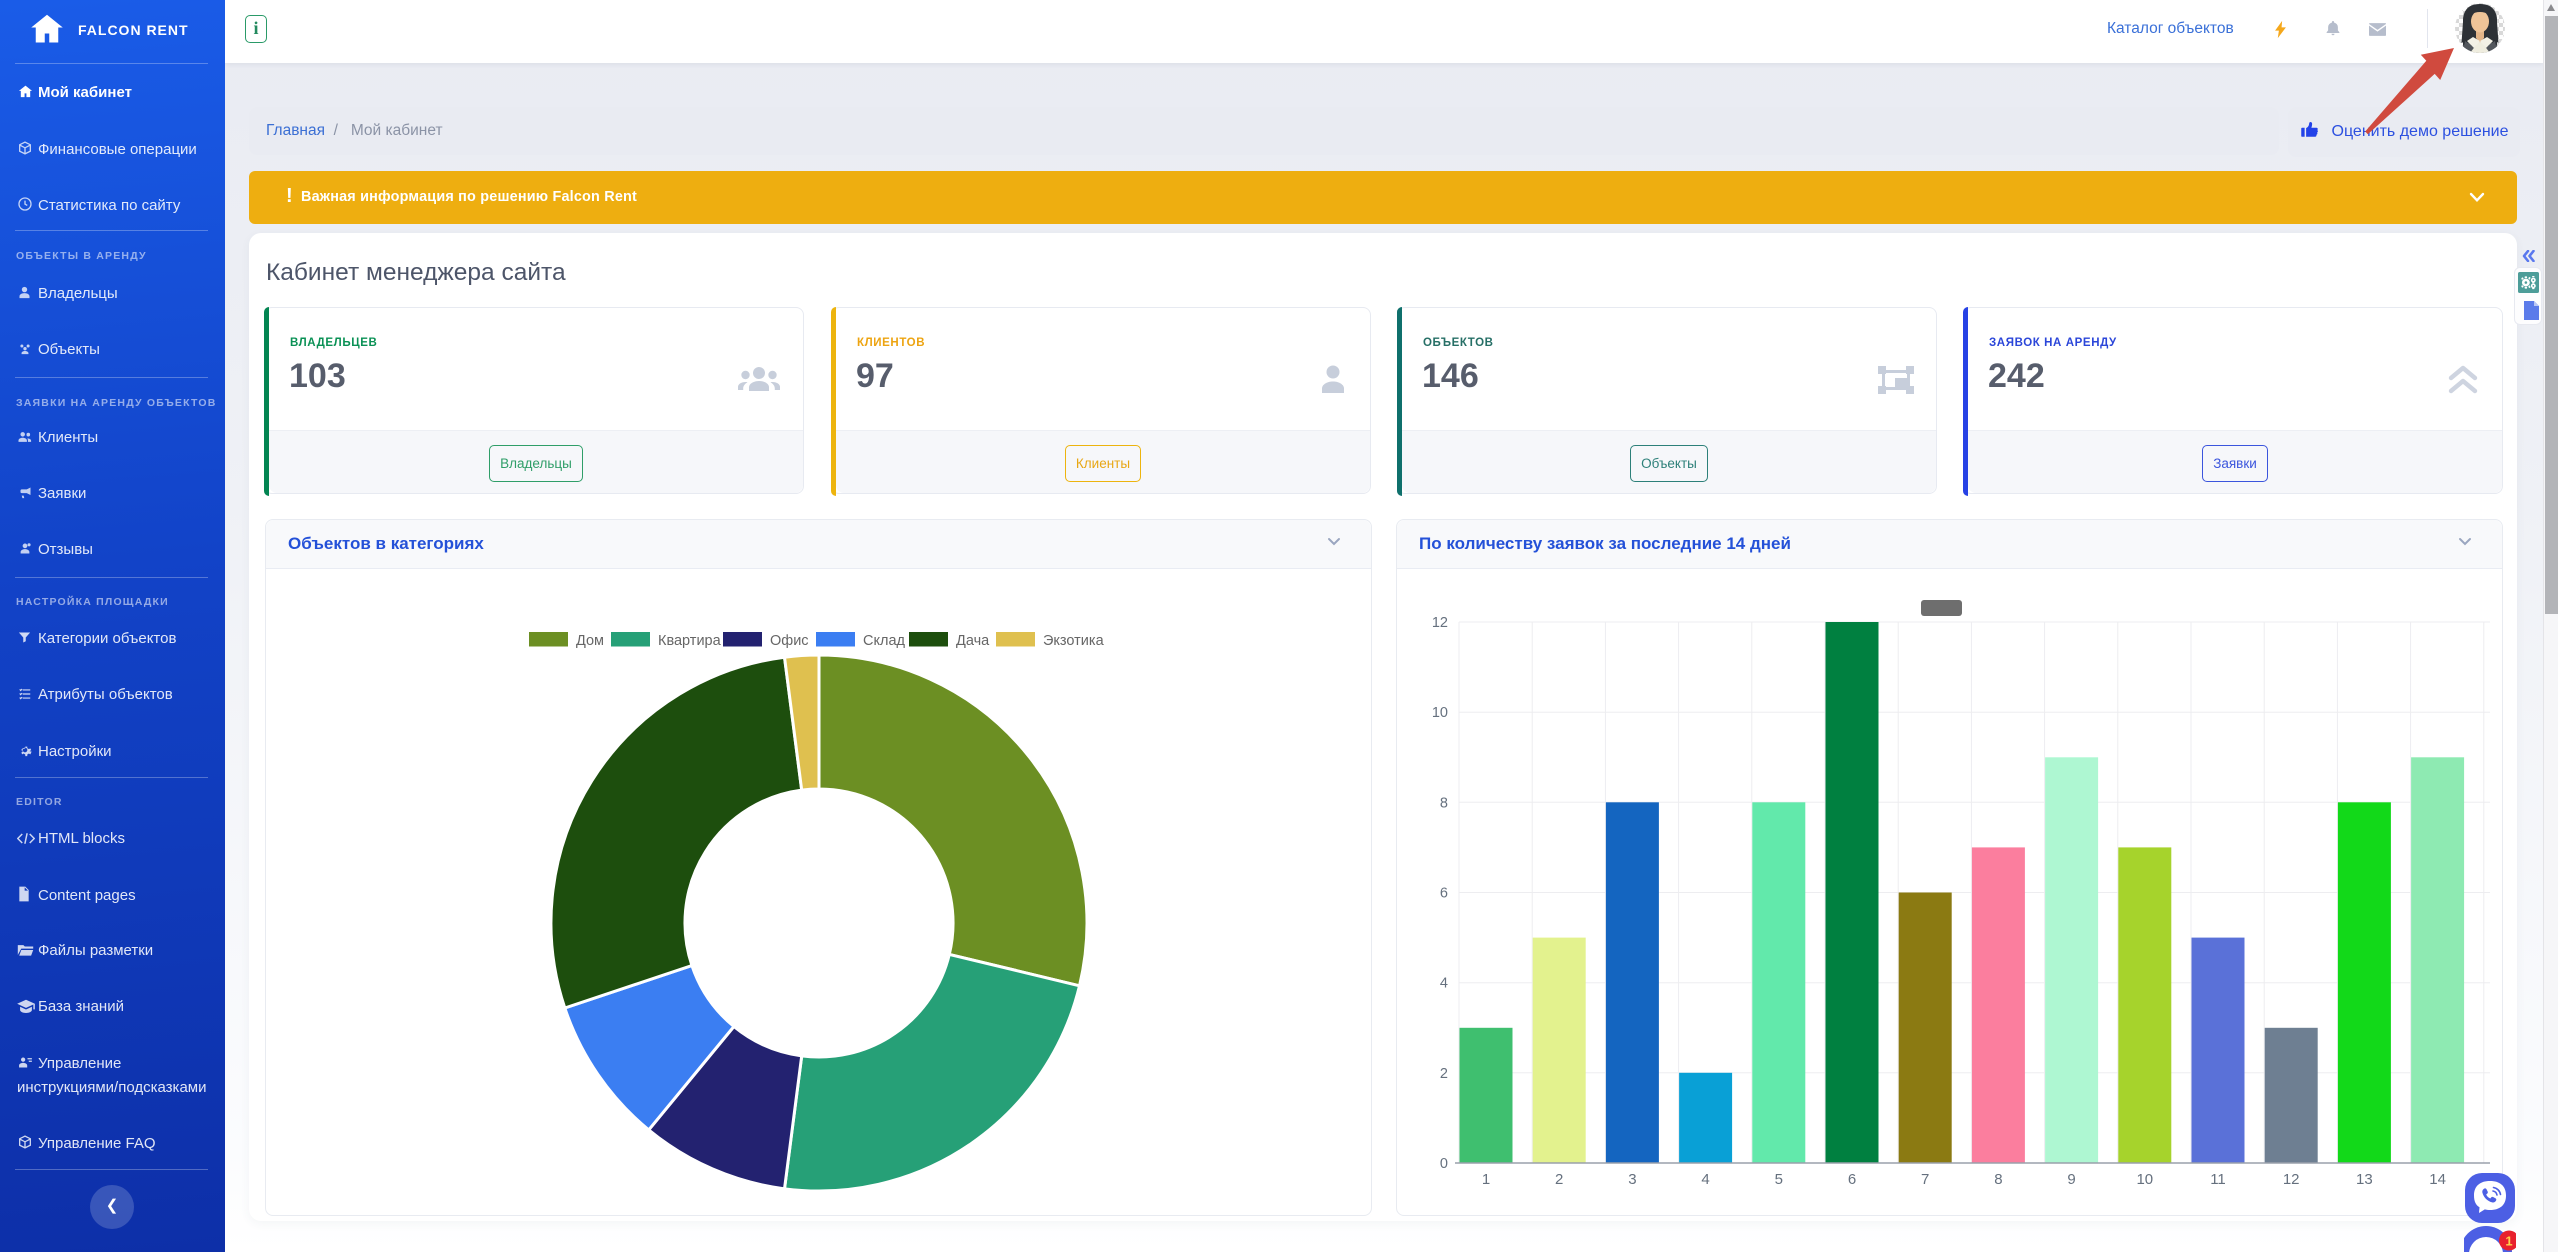 The height and width of the screenshot is (1252, 2558). I want to click on svg-text: Квартира, so click(690, 641).